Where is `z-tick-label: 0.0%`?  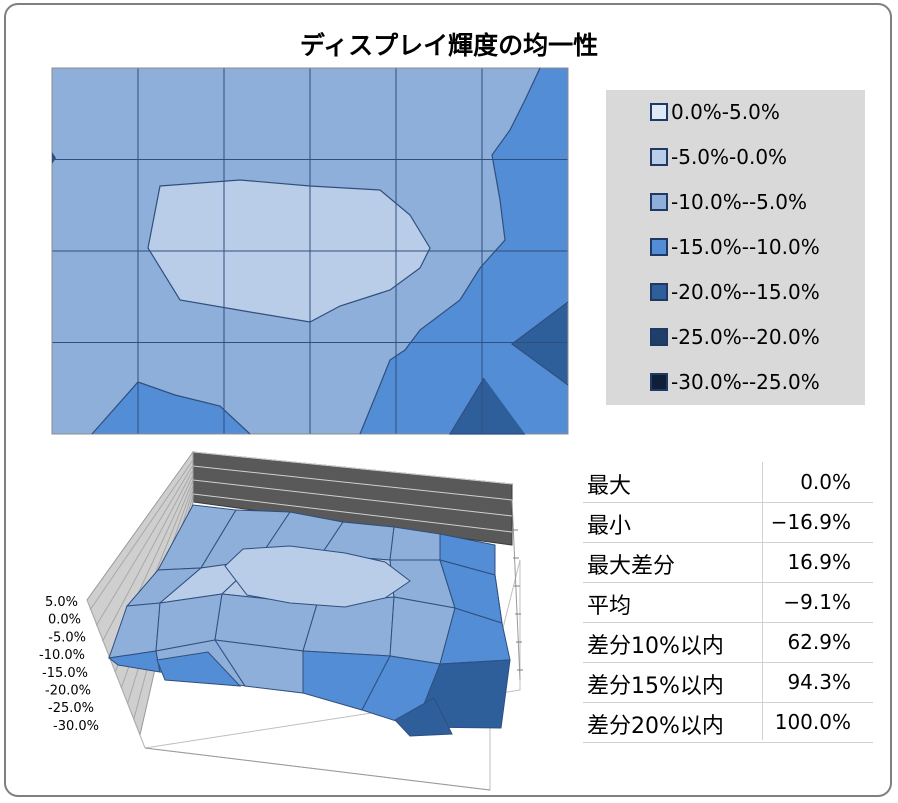
z-tick-label: 0.0% is located at coordinates (64, 620).